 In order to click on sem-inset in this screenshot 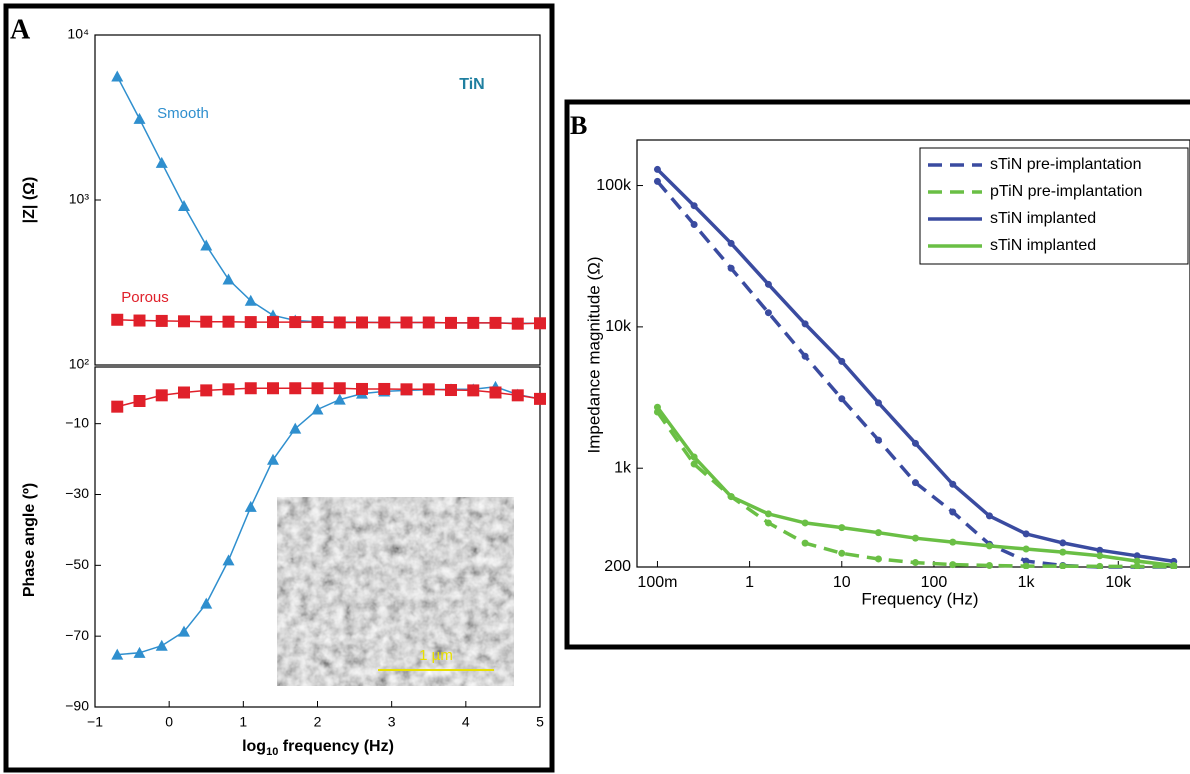, I will do `click(395, 591)`.